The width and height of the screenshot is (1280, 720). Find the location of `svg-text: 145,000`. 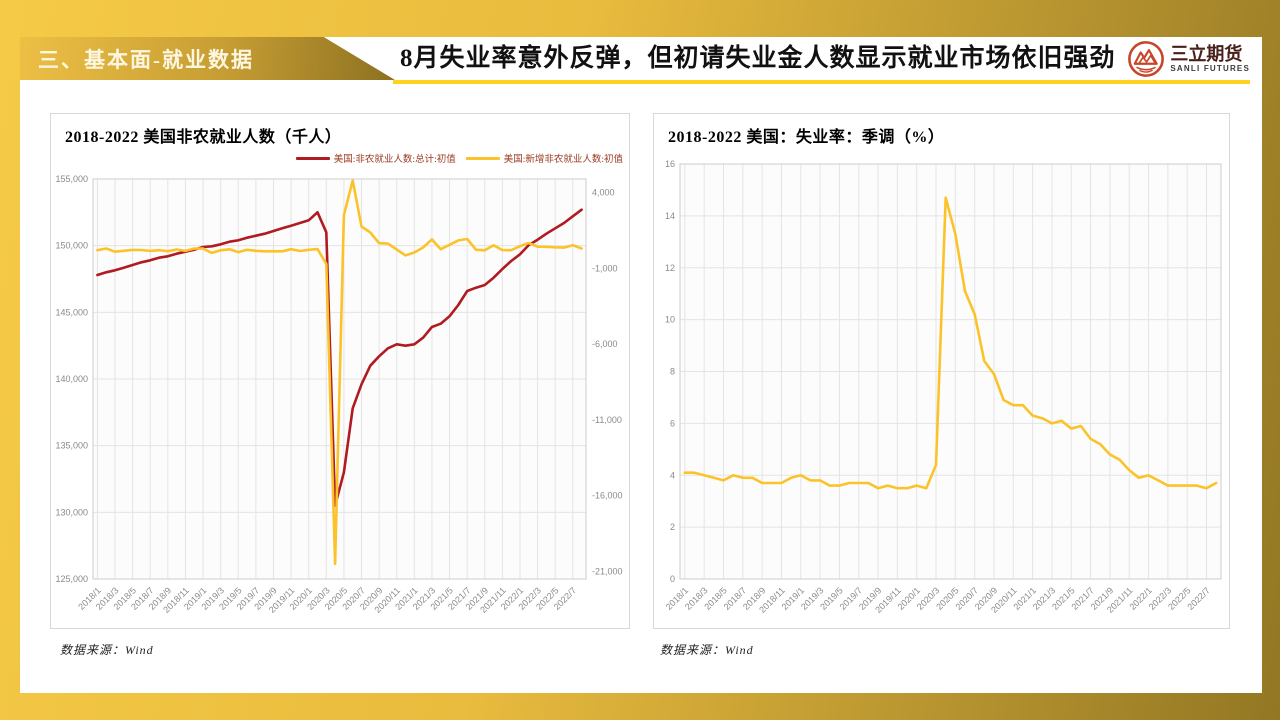

svg-text: 145,000 is located at coordinates (71, 312).